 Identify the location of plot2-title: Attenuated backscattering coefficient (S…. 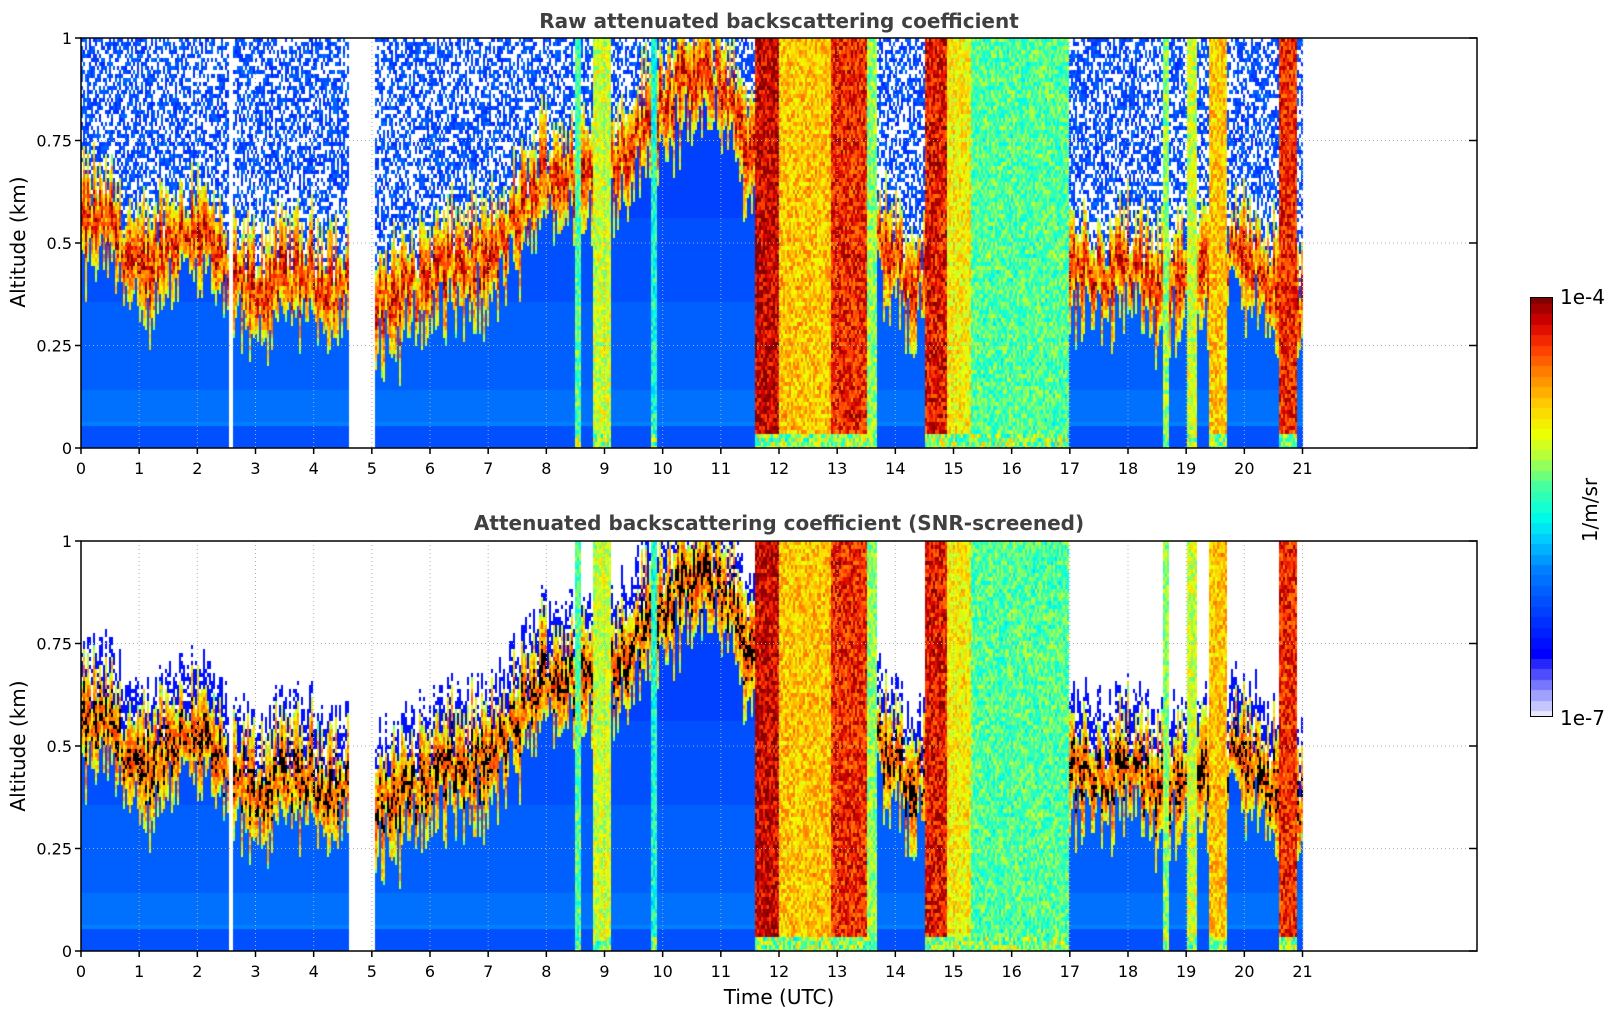
(779, 523).